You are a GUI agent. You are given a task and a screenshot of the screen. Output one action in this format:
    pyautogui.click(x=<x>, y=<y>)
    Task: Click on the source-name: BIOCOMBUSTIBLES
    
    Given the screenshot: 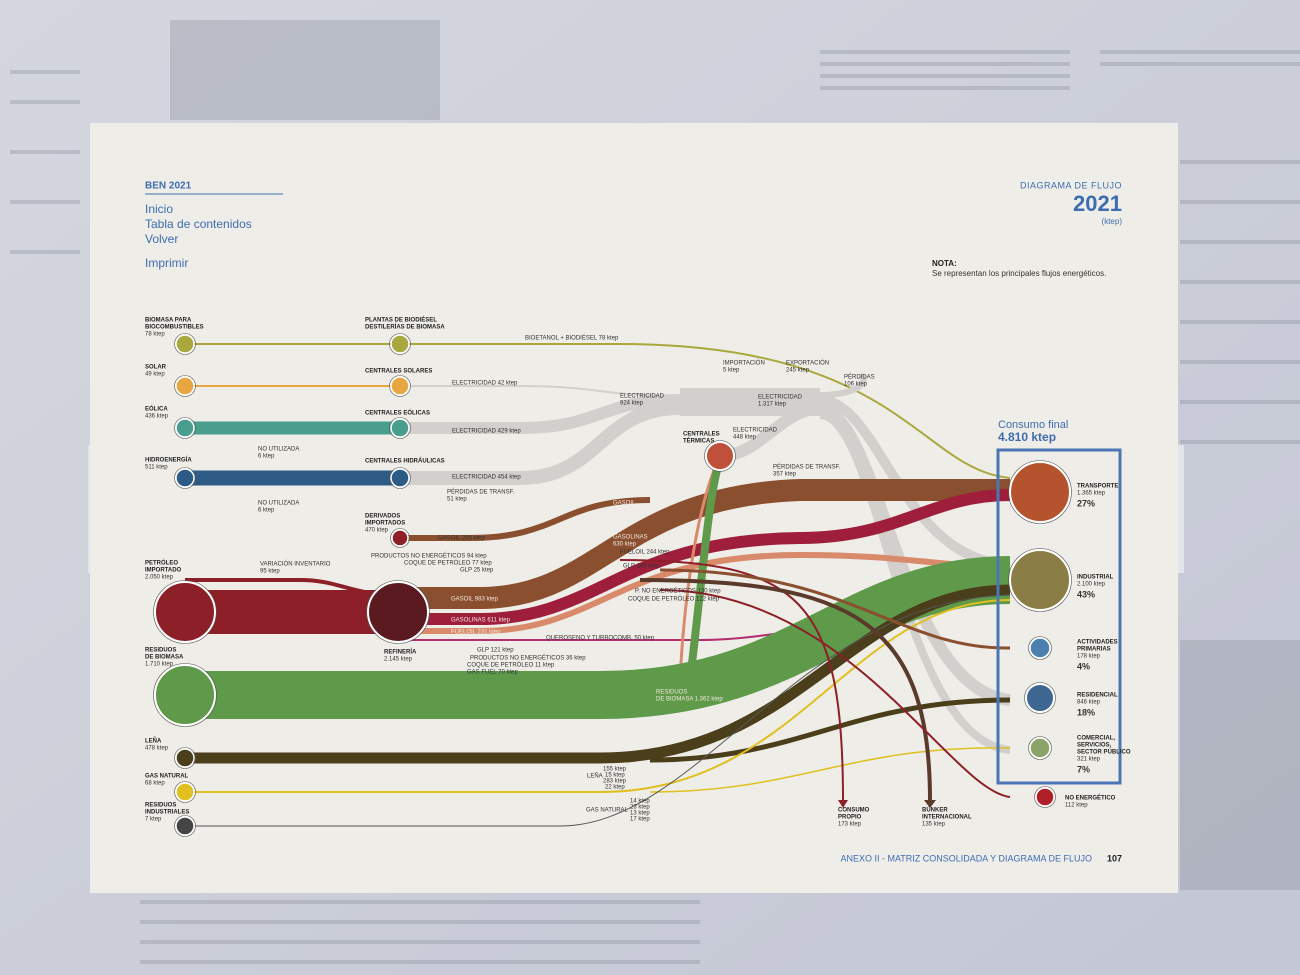 What is the action you would take?
    pyautogui.click(x=174, y=328)
    